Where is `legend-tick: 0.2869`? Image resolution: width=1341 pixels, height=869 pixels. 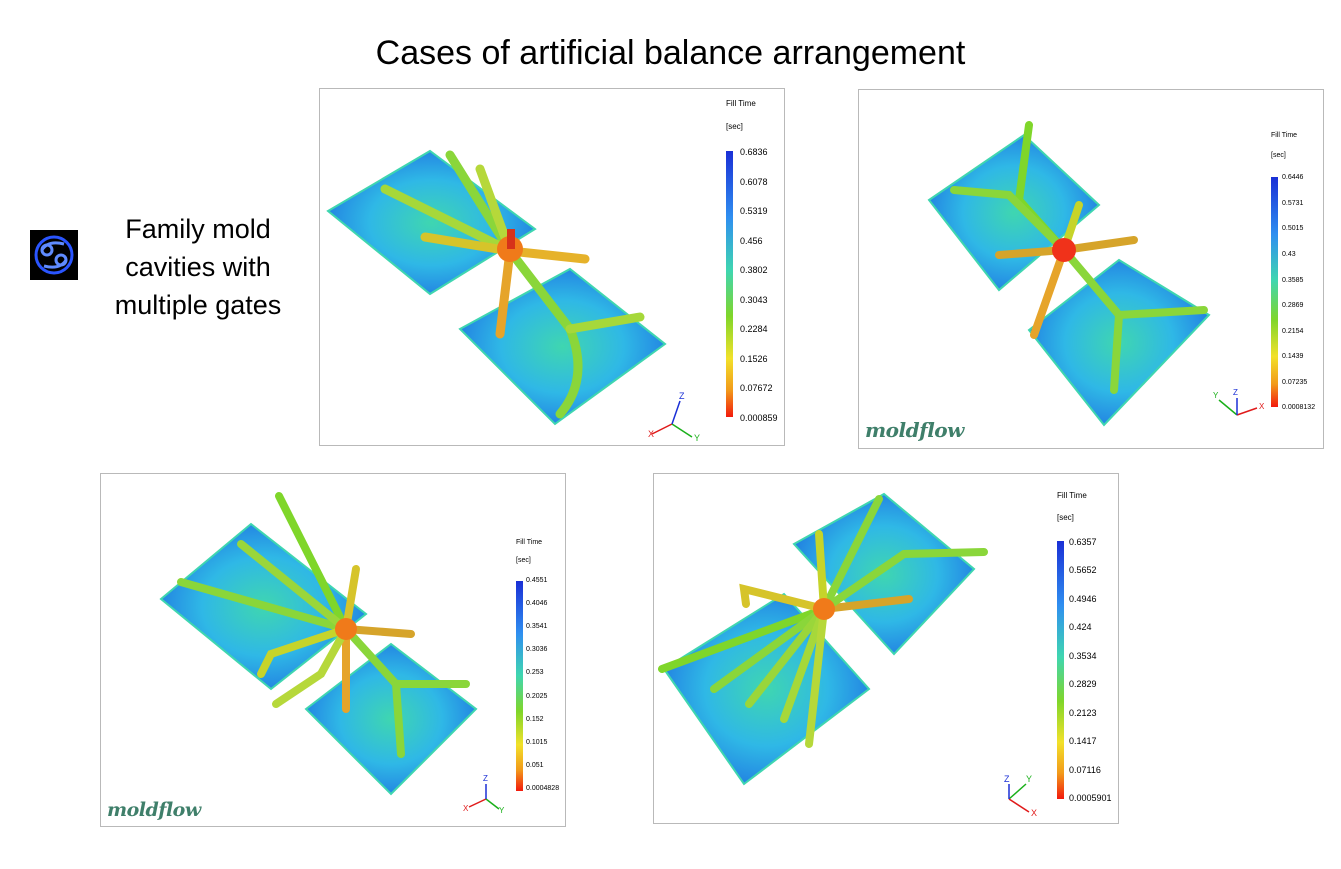
legend-tick: 0.2869 is located at coordinates (1293, 305).